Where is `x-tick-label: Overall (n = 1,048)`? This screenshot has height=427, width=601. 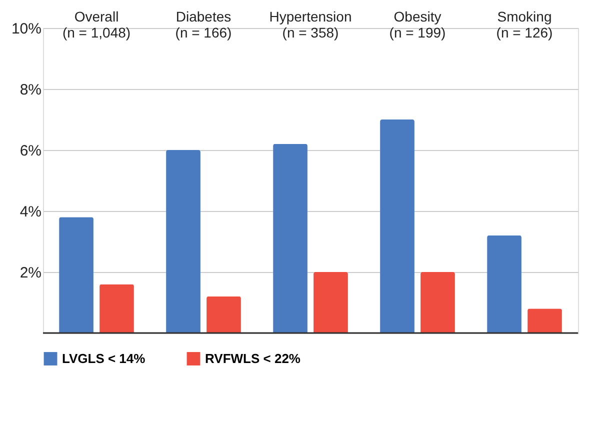
x-tick-label: Overall (n = 1,048) is located at coordinates (96, 24).